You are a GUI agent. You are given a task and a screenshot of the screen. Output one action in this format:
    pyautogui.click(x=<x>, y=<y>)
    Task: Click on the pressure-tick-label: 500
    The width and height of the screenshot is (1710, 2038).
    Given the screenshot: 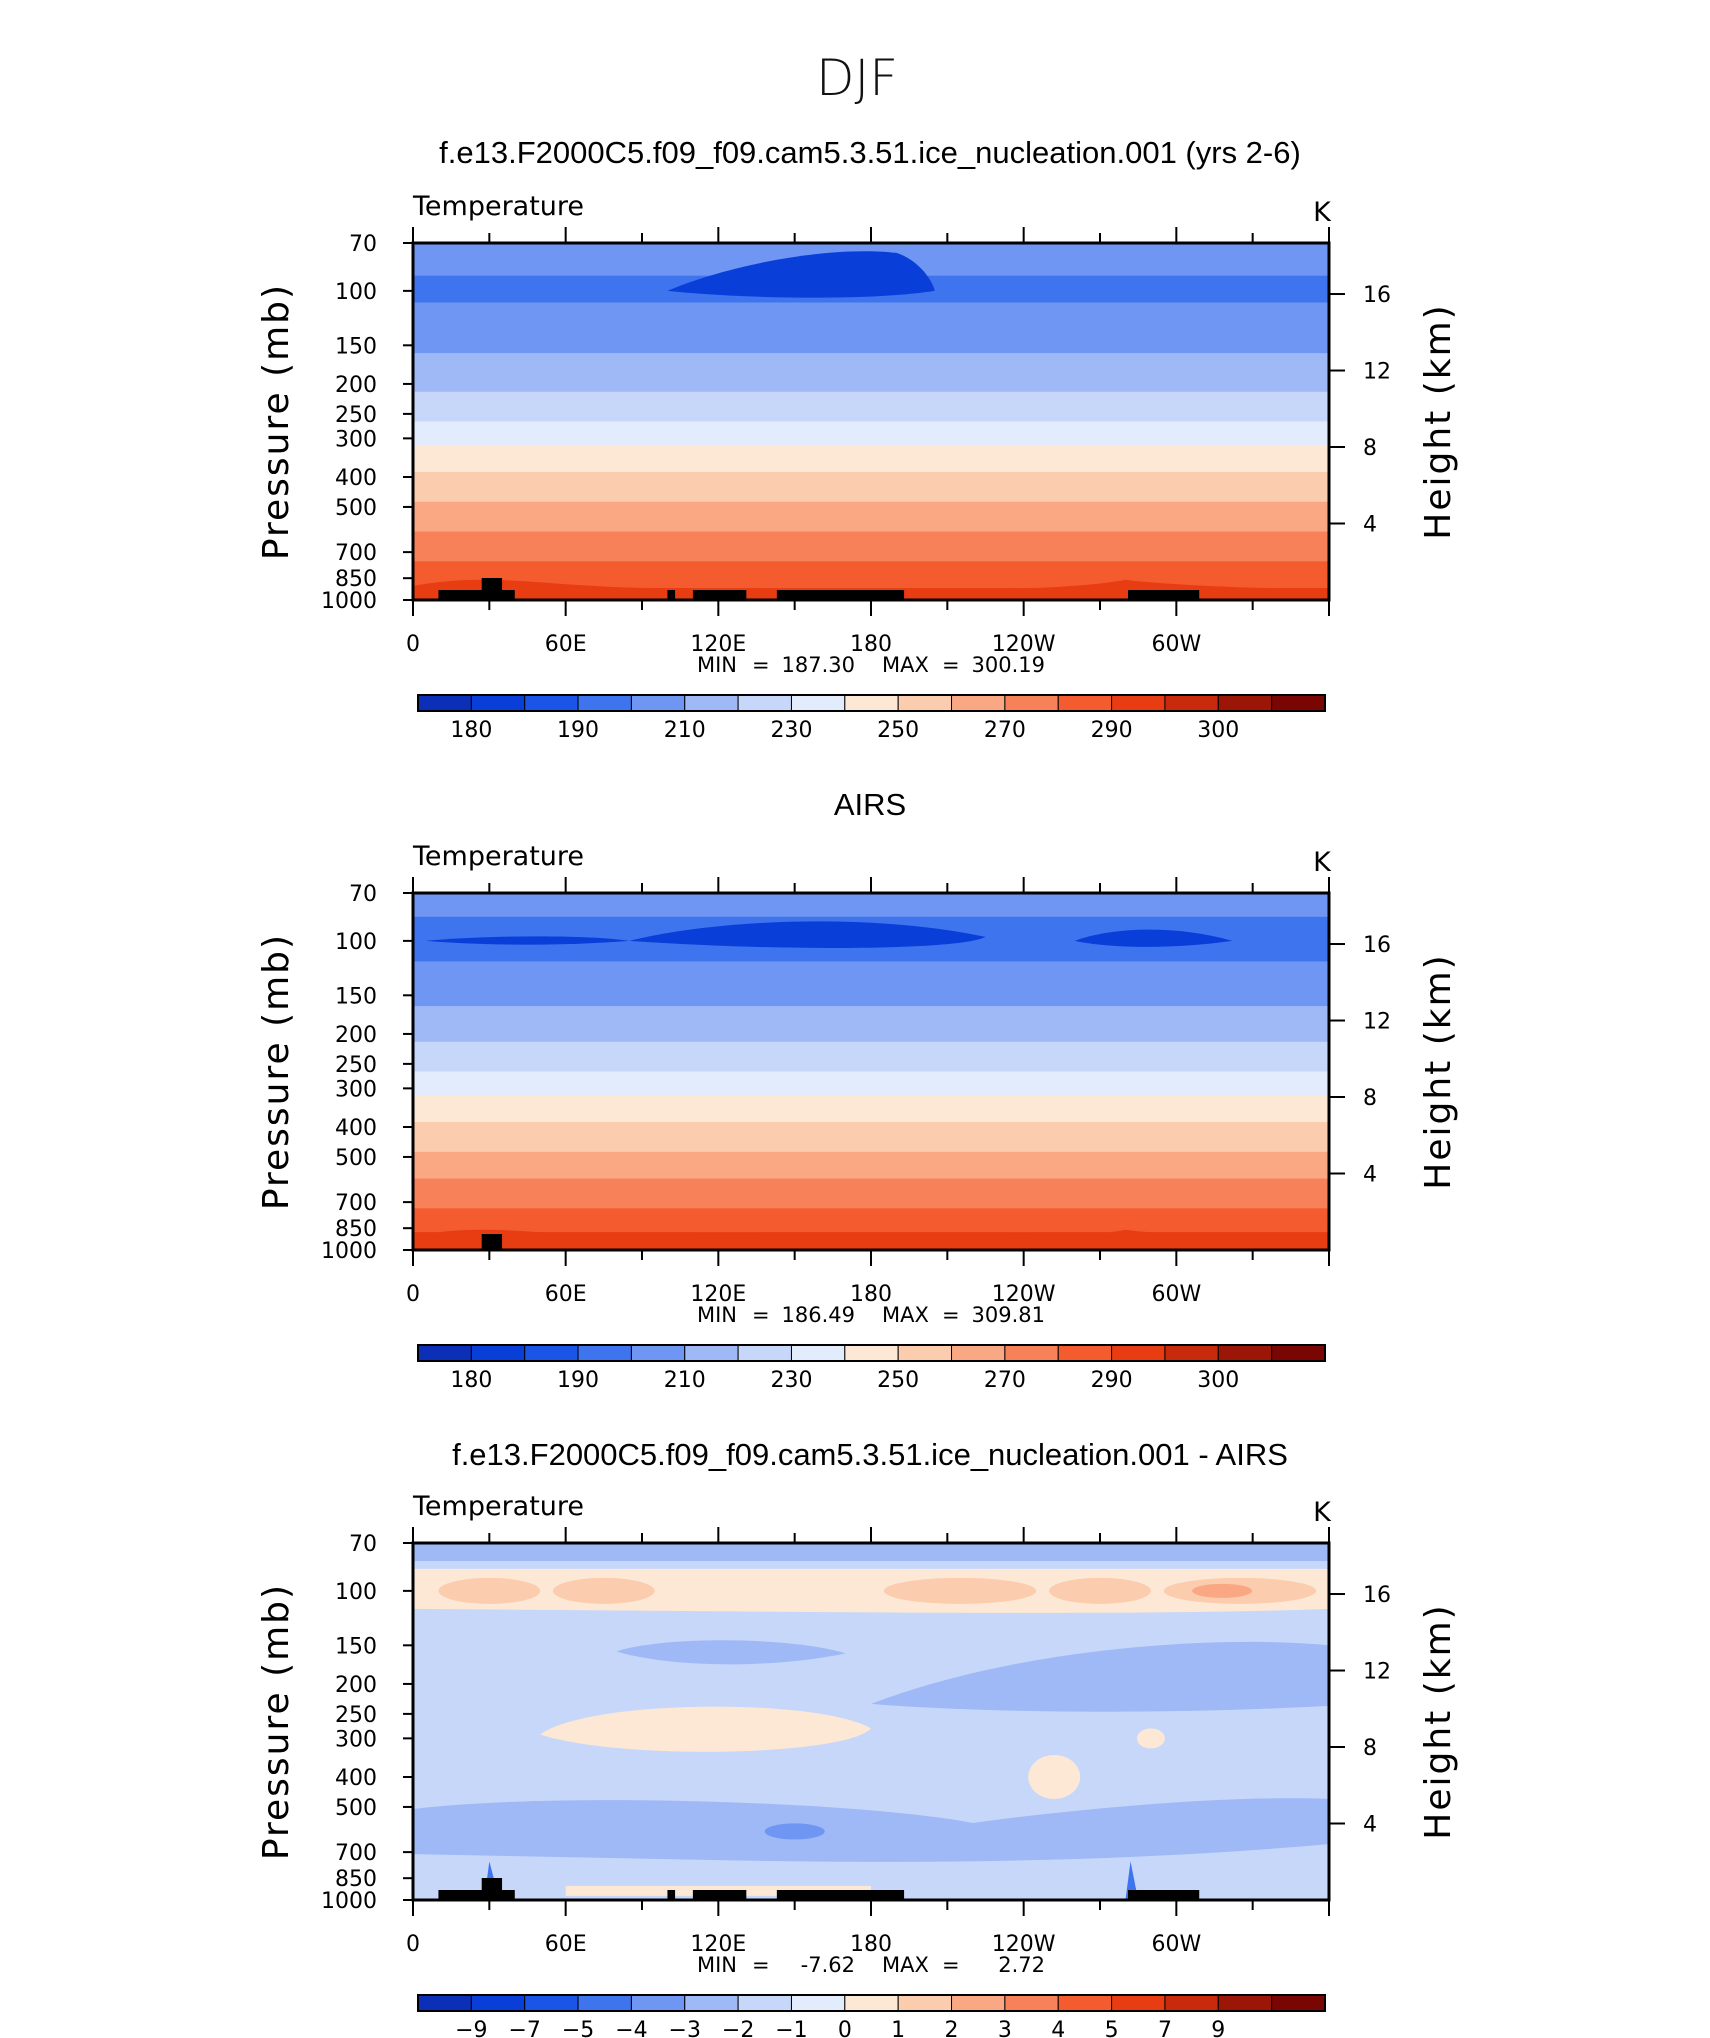 What is the action you would take?
    pyautogui.click(x=356, y=1808)
    